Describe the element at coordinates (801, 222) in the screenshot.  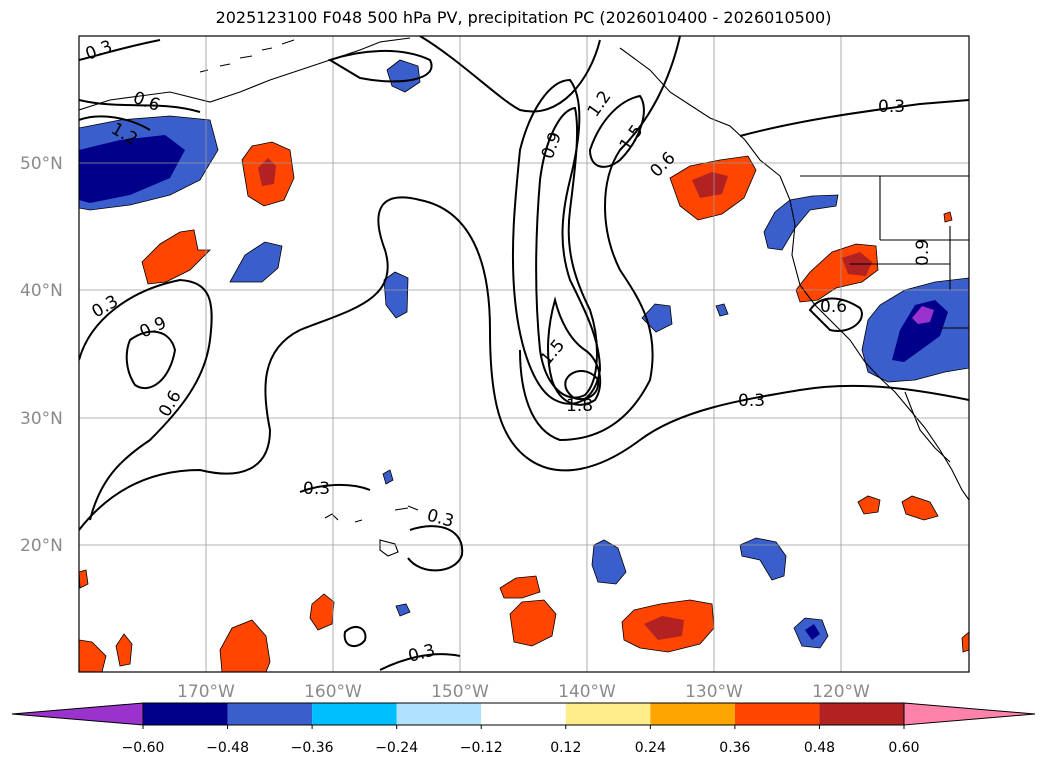
I see `precip-area-coast-blue` at that location.